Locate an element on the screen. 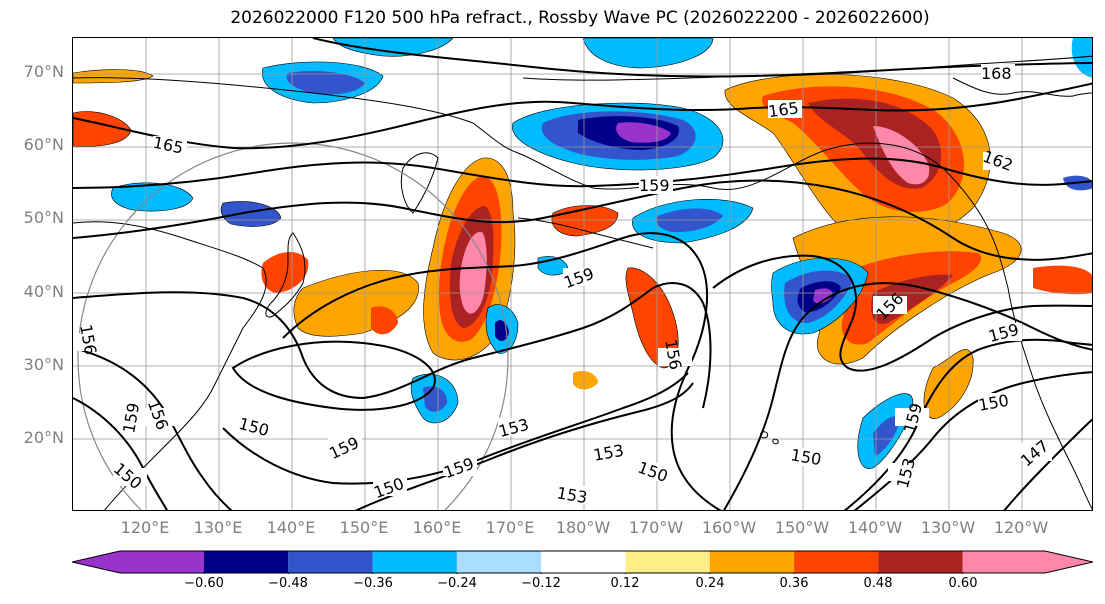  lon-label-150e: 150°E is located at coordinates (364, 527).